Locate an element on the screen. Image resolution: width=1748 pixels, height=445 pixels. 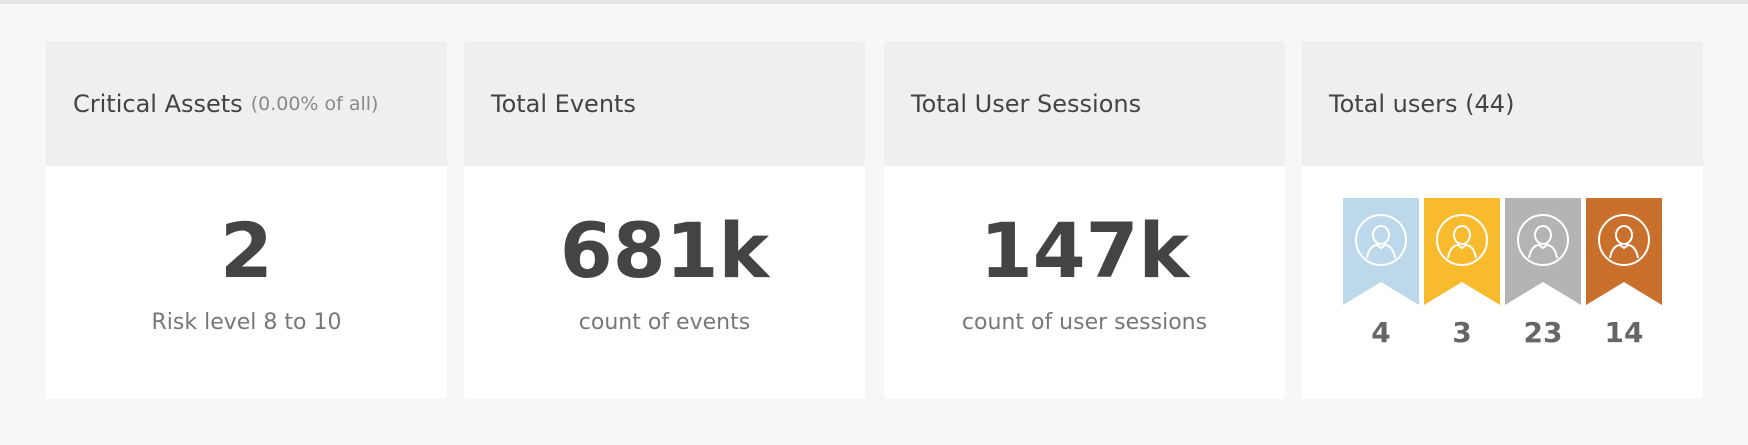
card-caption: Risk level 8 to 10 is located at coordinates (246, 322).